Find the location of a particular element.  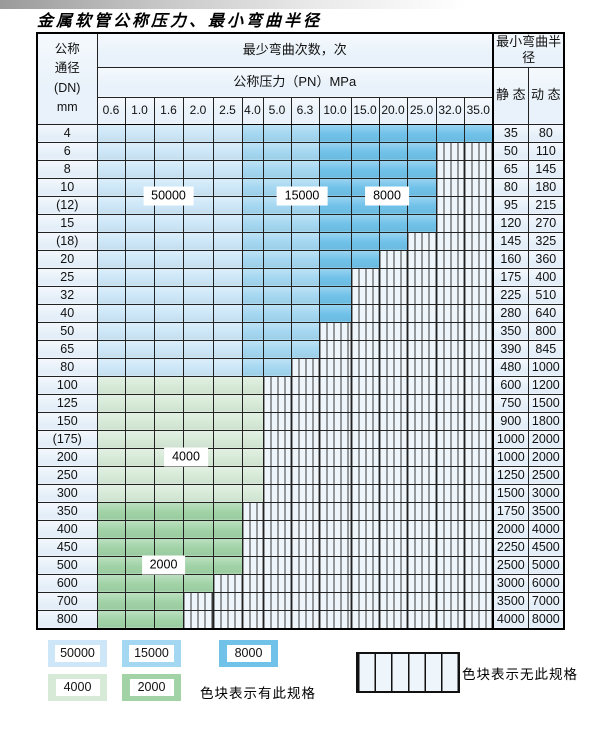

table-row: 8 65 145 is located at coordinates (300, 169).